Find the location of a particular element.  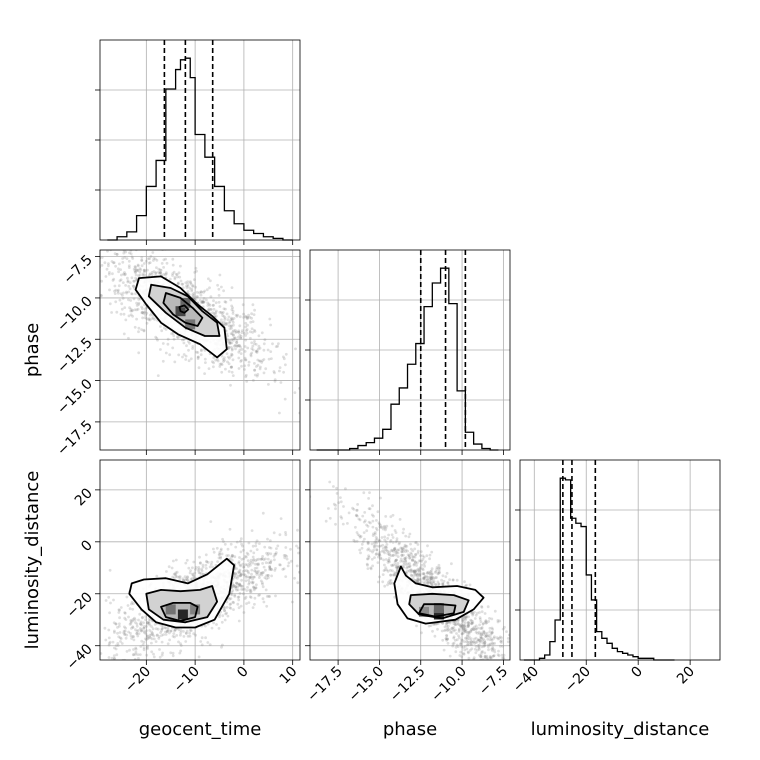

histogram-steps is located at coordinates (200, 149).